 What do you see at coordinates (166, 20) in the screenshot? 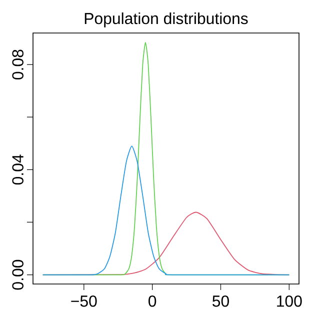
I see `chart-title: Population distributions` at bounding box center [166, 20].